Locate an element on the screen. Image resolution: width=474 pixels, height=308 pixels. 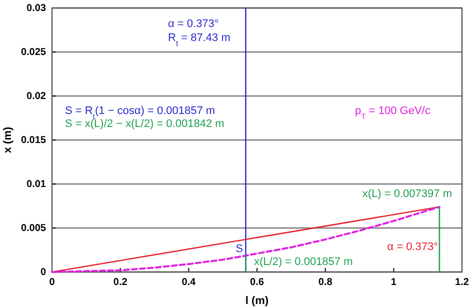
x-tick-label: 0.8 is located at coordinates (325, 282).